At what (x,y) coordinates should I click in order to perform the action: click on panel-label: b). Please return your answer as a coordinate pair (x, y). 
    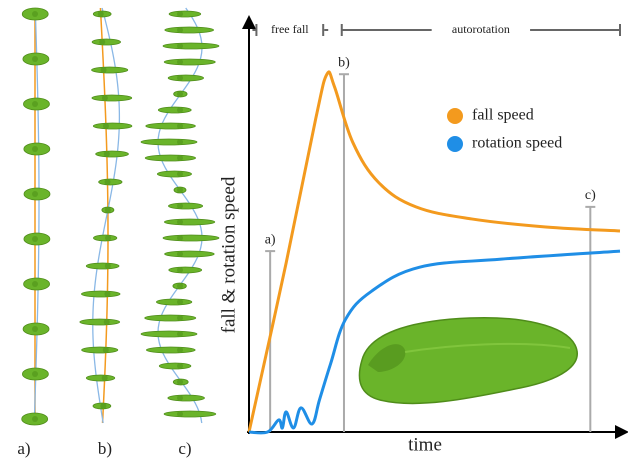
    Looking at the image, I should click on (105, 448).